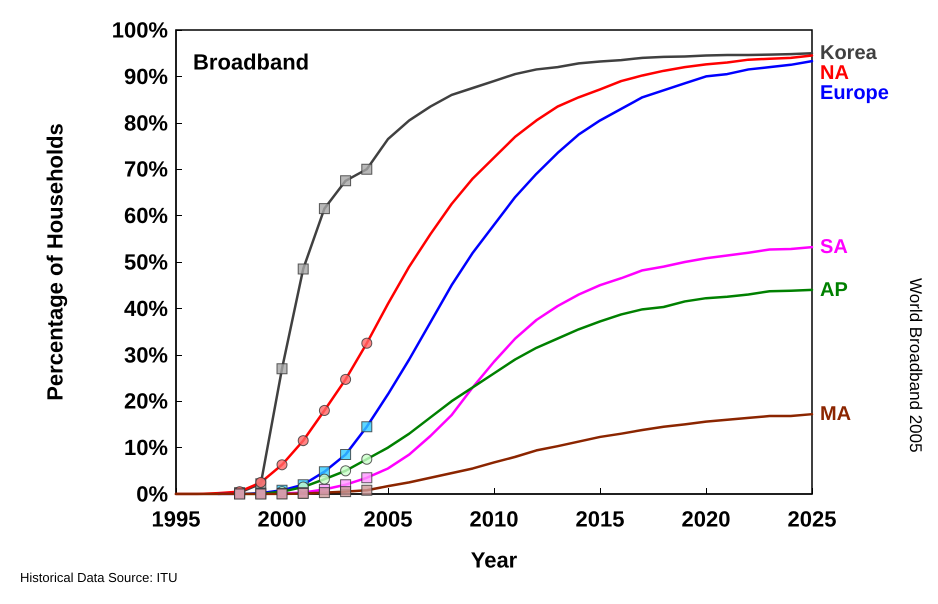  What do you see at coordinates (812, 519) in the screenshot?
I see `x-tick-label: 2025` at bounding box center [812, 519].